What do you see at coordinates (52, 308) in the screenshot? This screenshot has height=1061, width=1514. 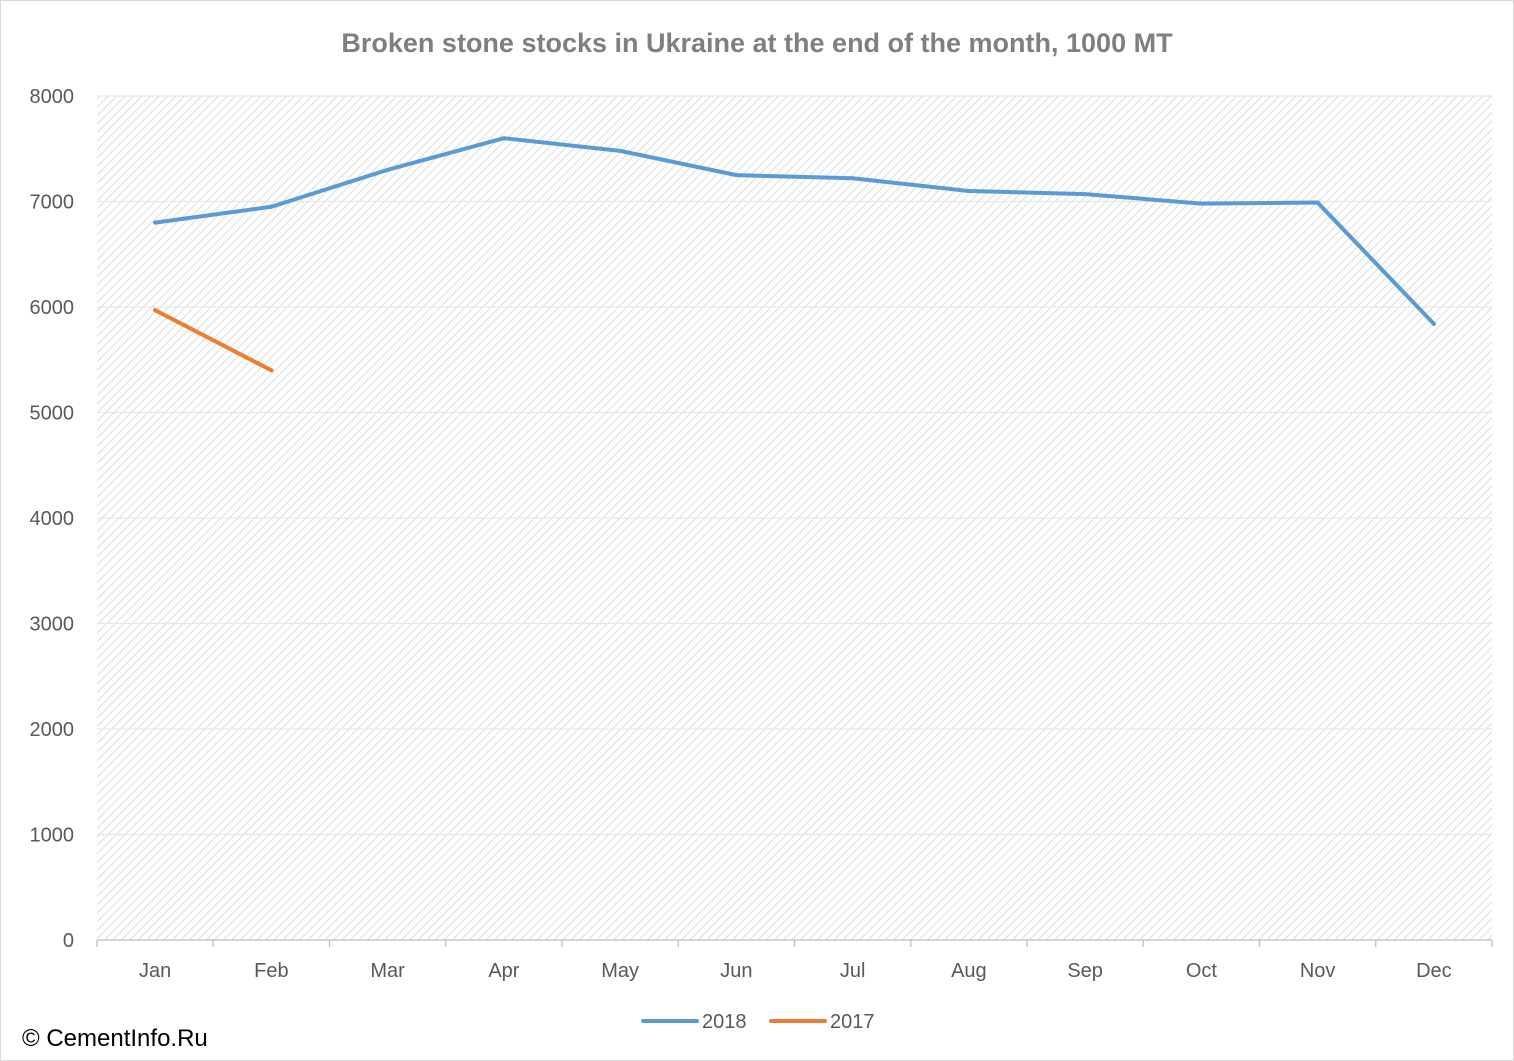 I see `y-tick-label: 6000` at bounding box center [52, 308].